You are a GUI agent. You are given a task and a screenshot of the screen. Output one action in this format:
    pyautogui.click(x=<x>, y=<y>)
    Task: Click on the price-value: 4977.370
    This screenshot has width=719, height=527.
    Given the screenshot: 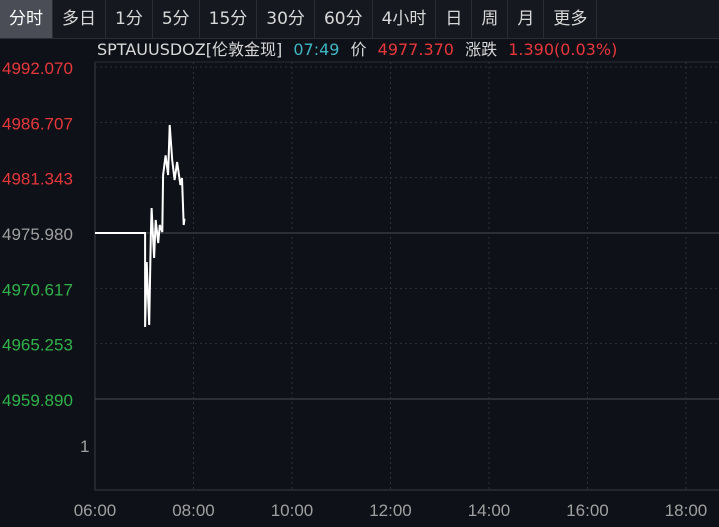 What is the action you would take?
    pyautogui.click(x=415, y=49)
    